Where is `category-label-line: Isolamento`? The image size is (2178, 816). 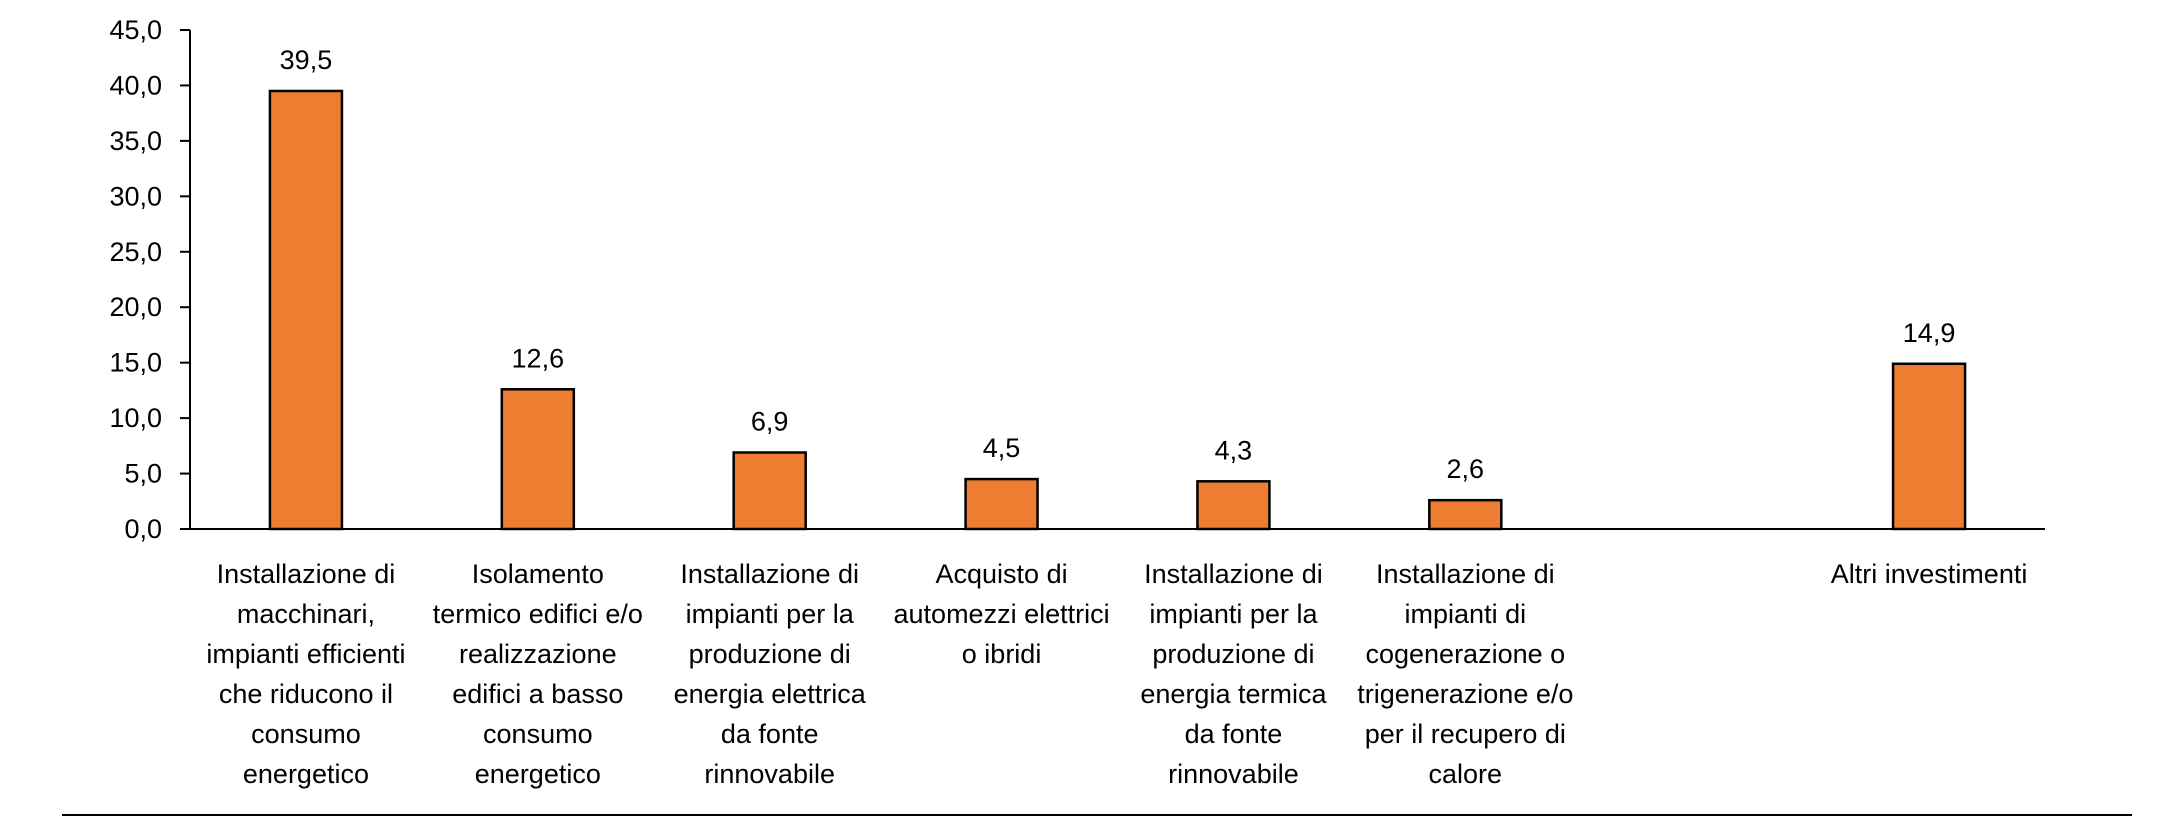
category-label-line: Isolamento is located at coordinates (538, 574).